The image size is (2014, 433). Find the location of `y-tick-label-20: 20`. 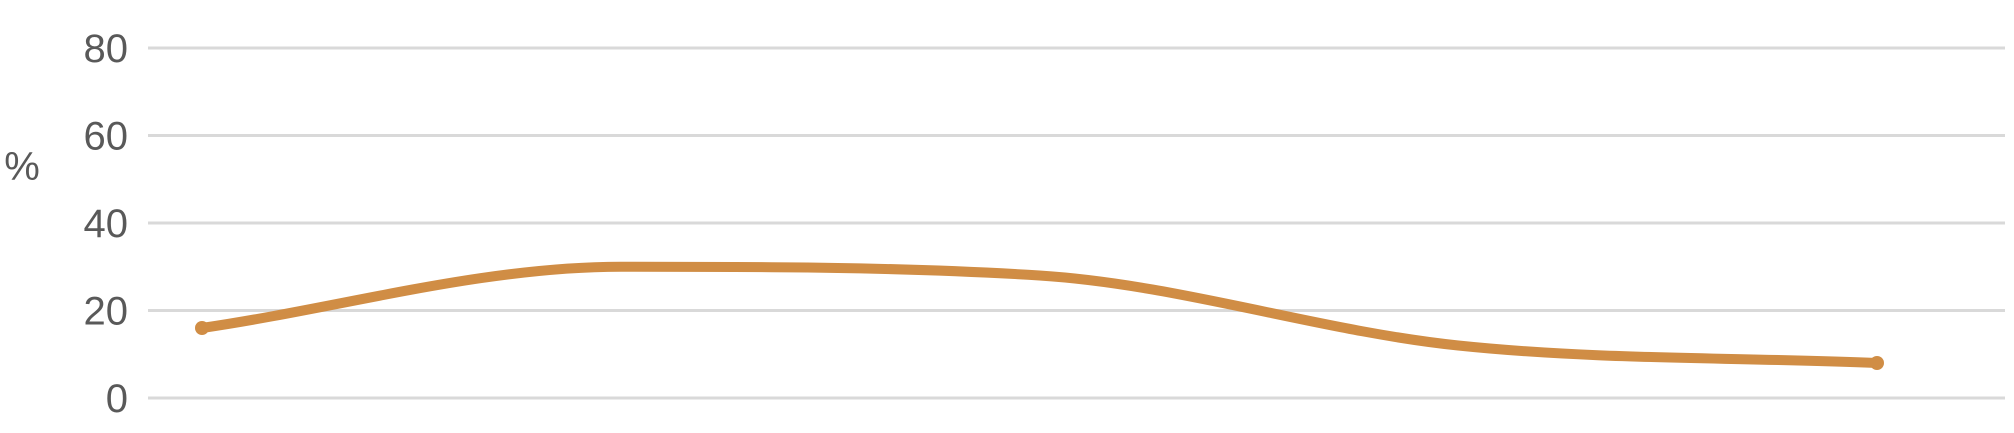

y-tick-label-20: 20 is located at coordinates (106, 312).